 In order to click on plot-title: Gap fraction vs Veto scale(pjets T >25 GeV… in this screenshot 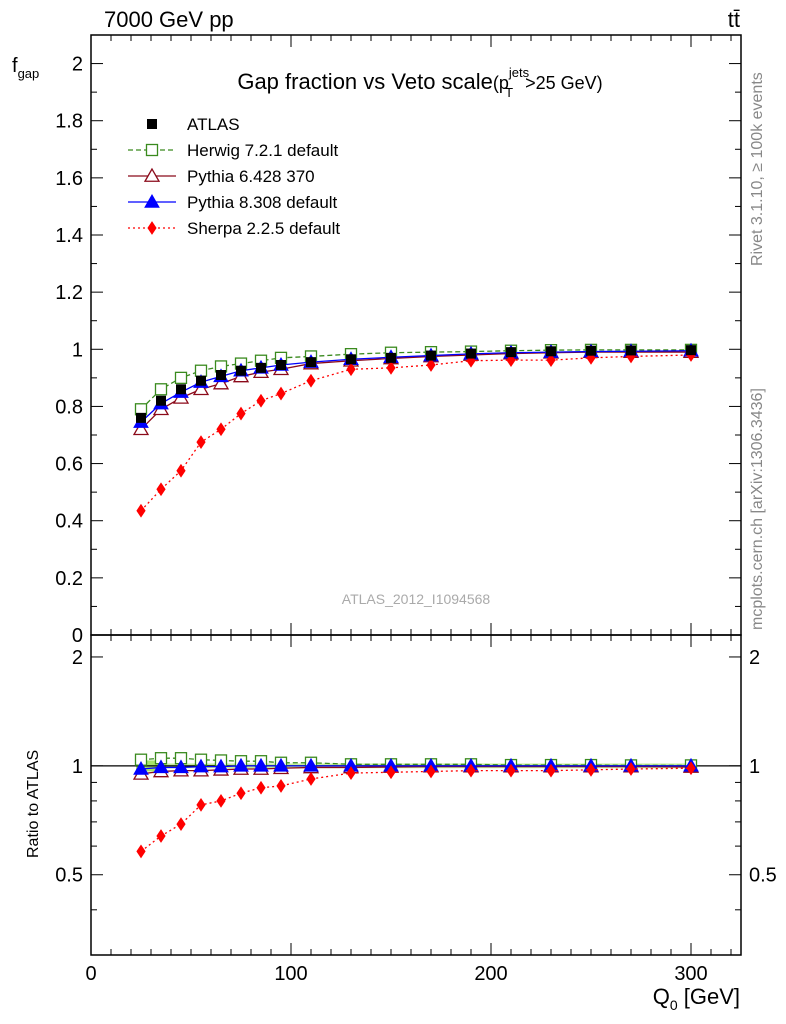, I will do `click(419, 82)`.